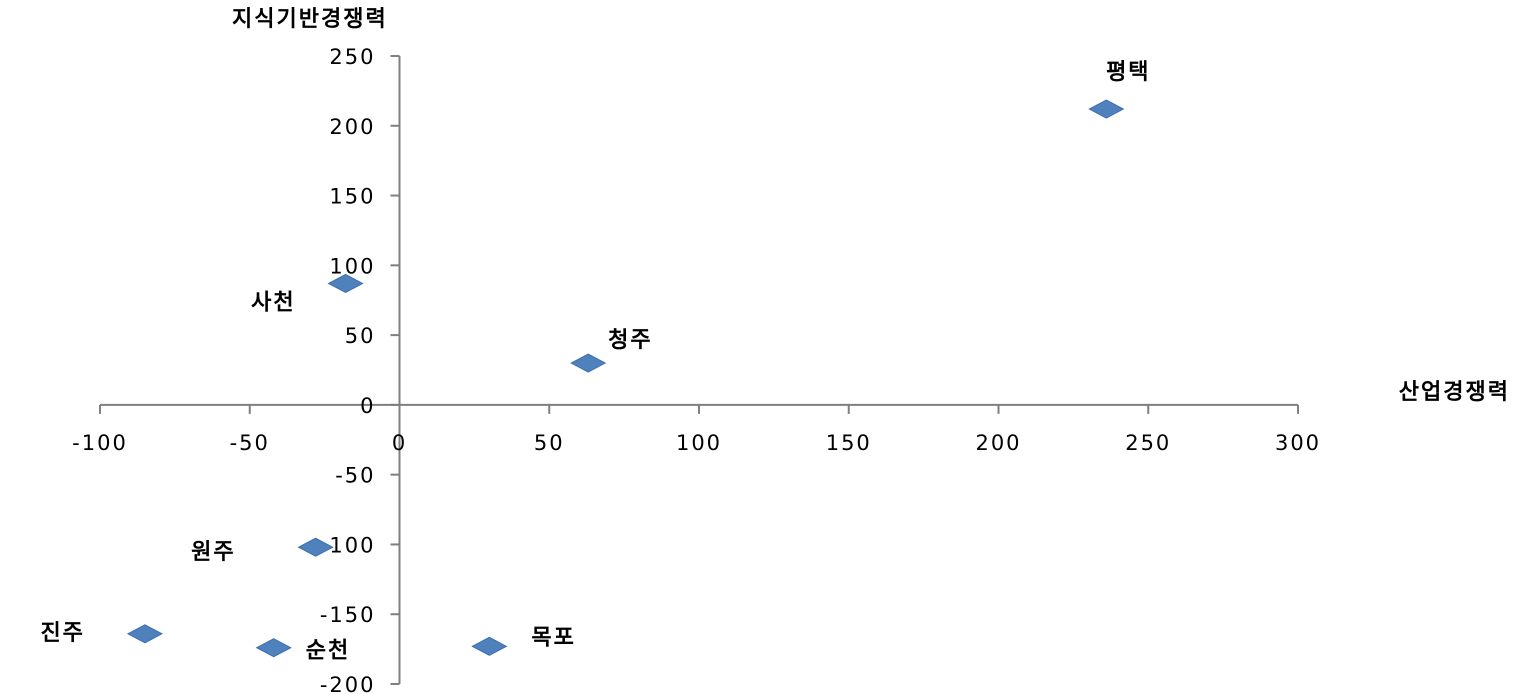 The image size is (1517, 694). I want to click on y-tick-label: 200, so click(352, 127).